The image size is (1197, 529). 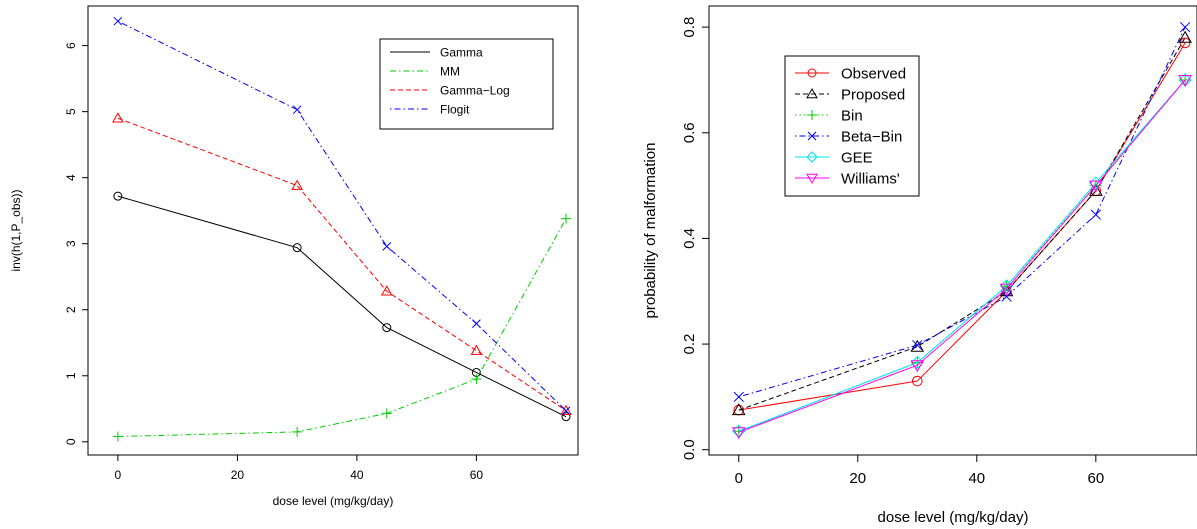 I want to click on y-tick-label: 0.6, so click(x=689, y=132).